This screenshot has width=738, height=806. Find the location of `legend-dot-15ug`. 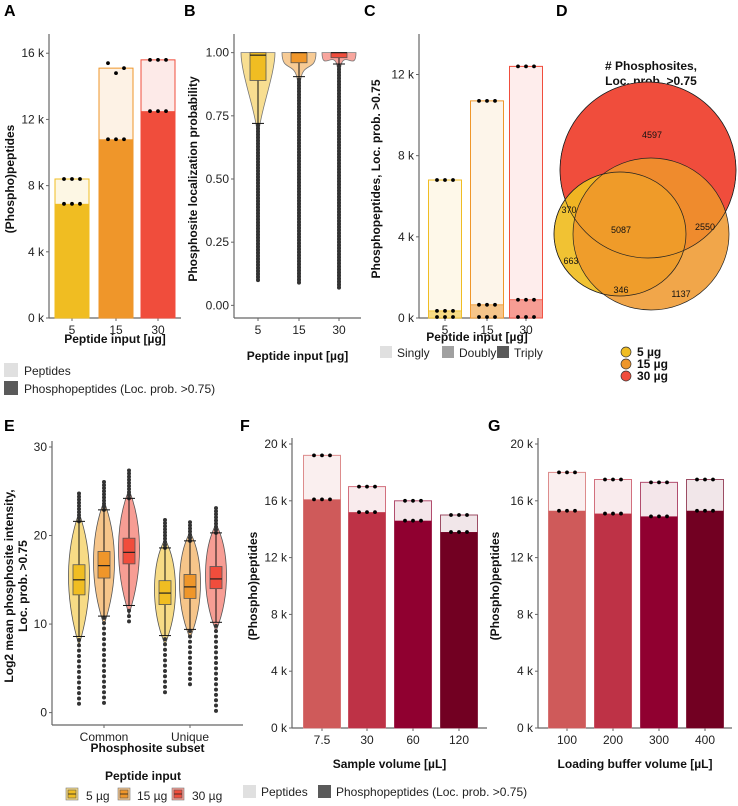

legend-dot-15ug is located at coordinates (626, 364).